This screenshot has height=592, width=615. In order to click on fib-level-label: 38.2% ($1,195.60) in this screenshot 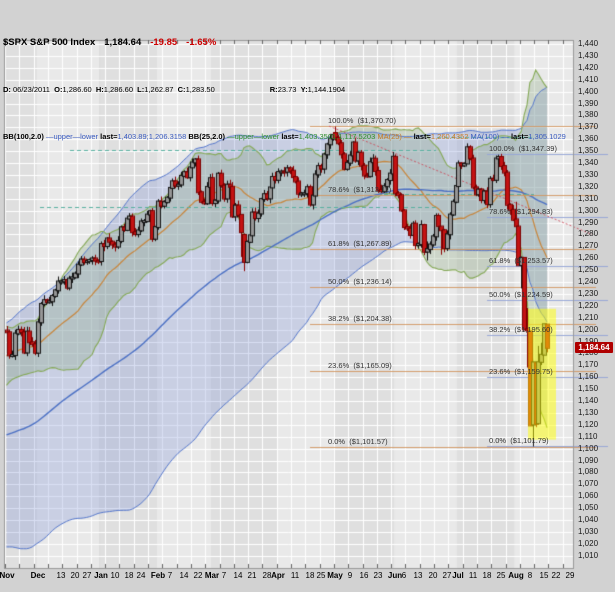, I will do `click(521, 329)`.